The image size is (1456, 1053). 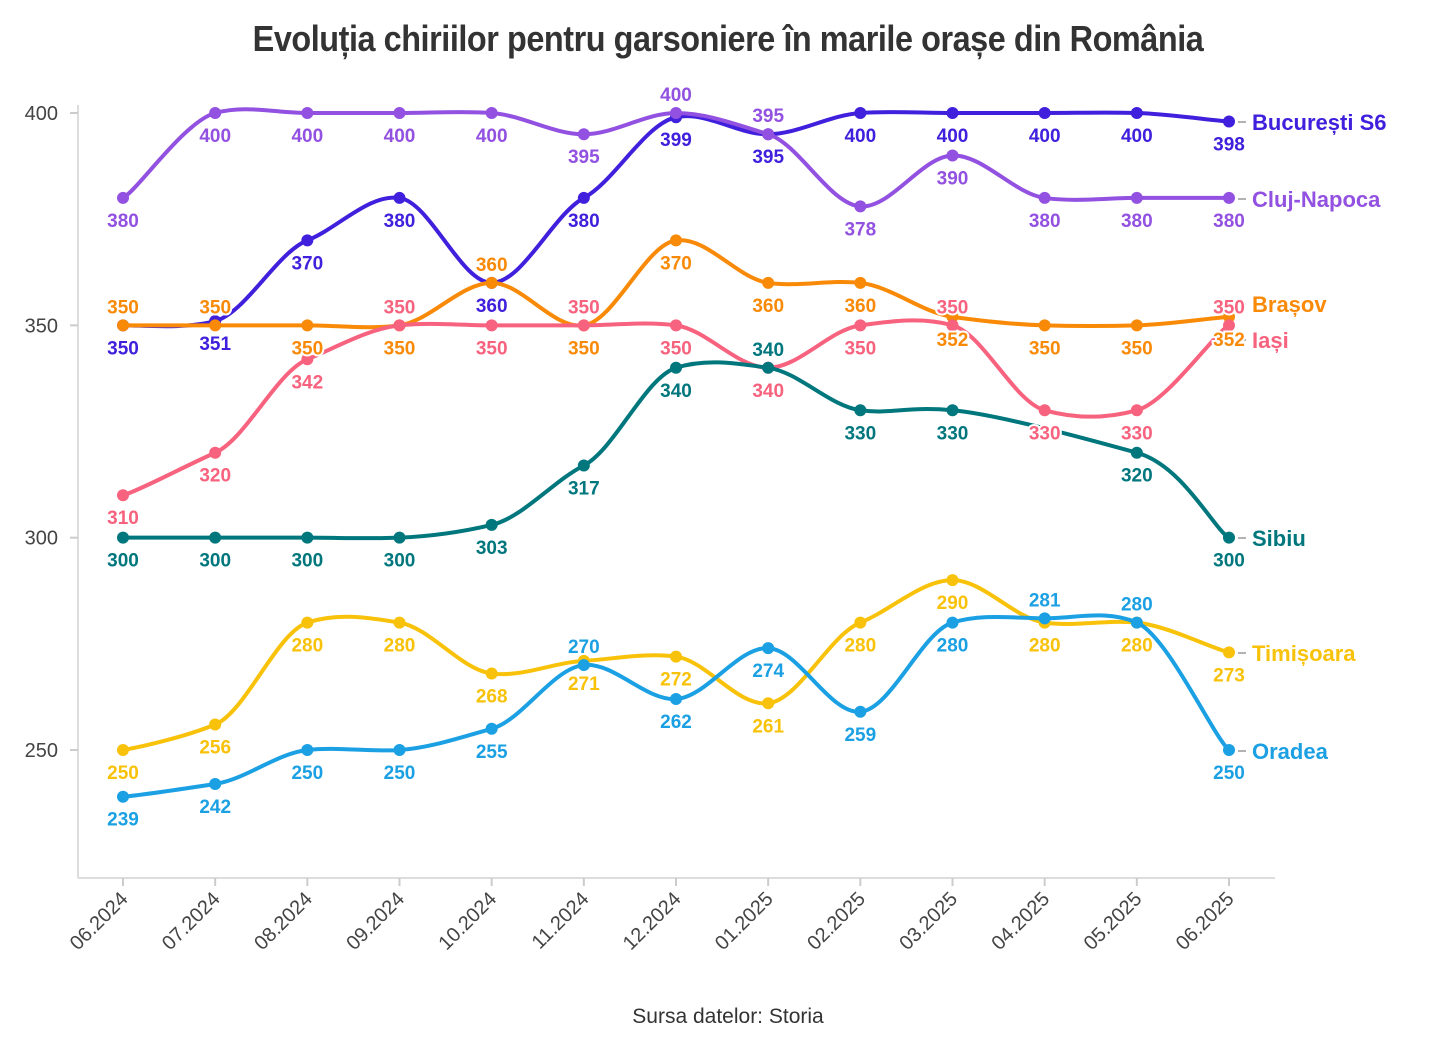 I want to click on x-tick-label: 07.2024, so click(x=191, y=921).